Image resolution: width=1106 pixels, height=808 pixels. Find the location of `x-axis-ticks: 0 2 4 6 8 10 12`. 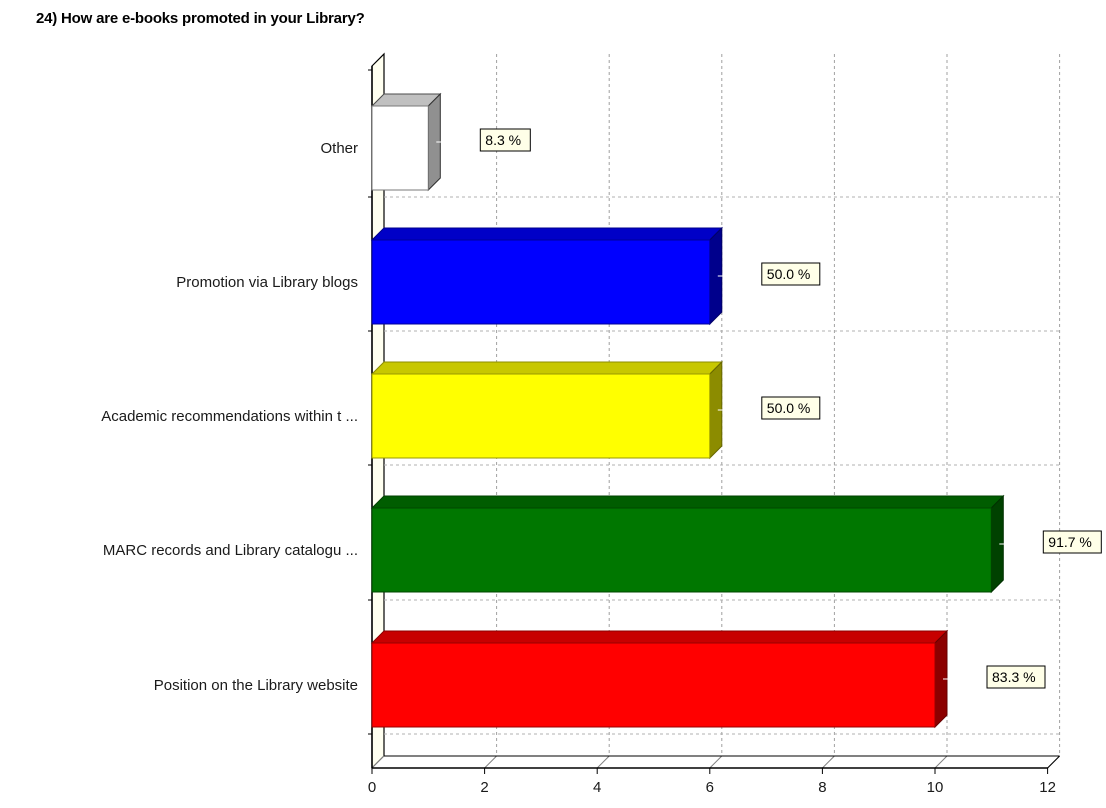

x-axis-ticks: 0 2 4 6 8 10 12 is located at coordinates (712, 782).